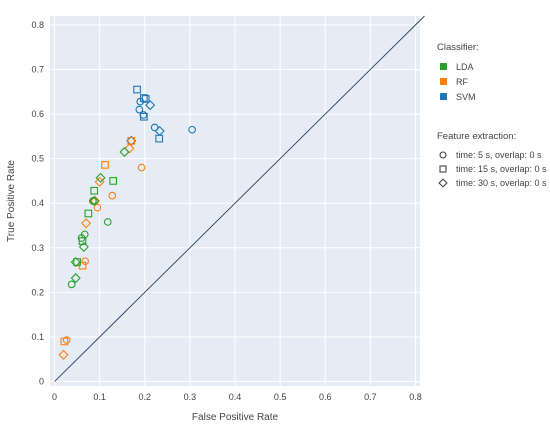 Image resolution: width=550 pixels, height=429 pixels. I want to click on y-tick-label: 0.1, so click(37, 337).